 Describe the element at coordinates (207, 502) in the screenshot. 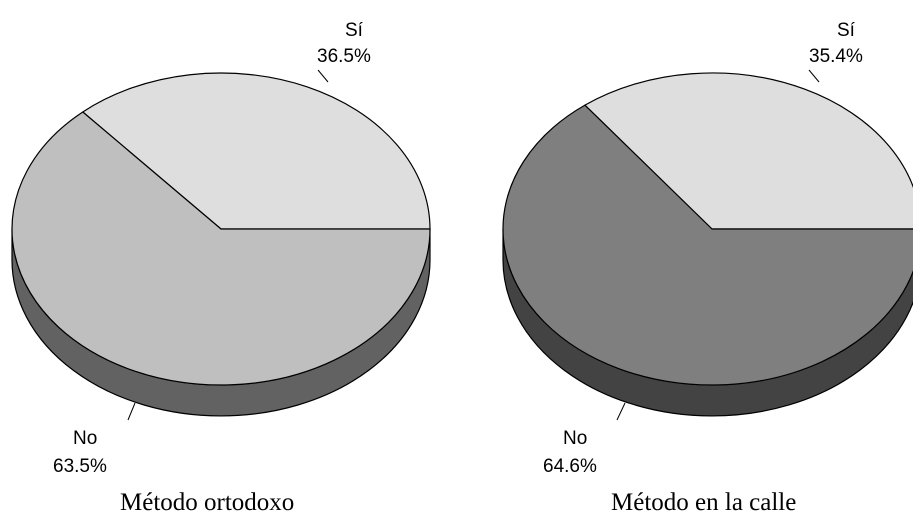

I see `chart-title: Método ortodoxo` at that location.